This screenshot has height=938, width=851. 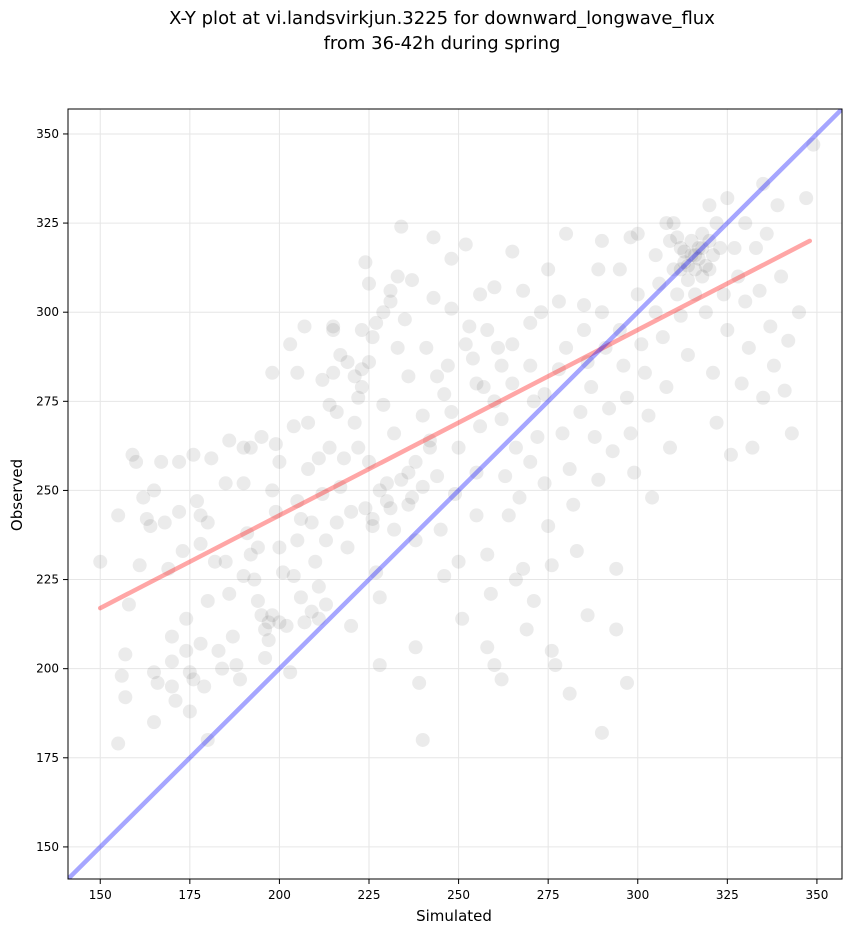 I want to click on y-tick-label: 250, so click(x=47, y=490).